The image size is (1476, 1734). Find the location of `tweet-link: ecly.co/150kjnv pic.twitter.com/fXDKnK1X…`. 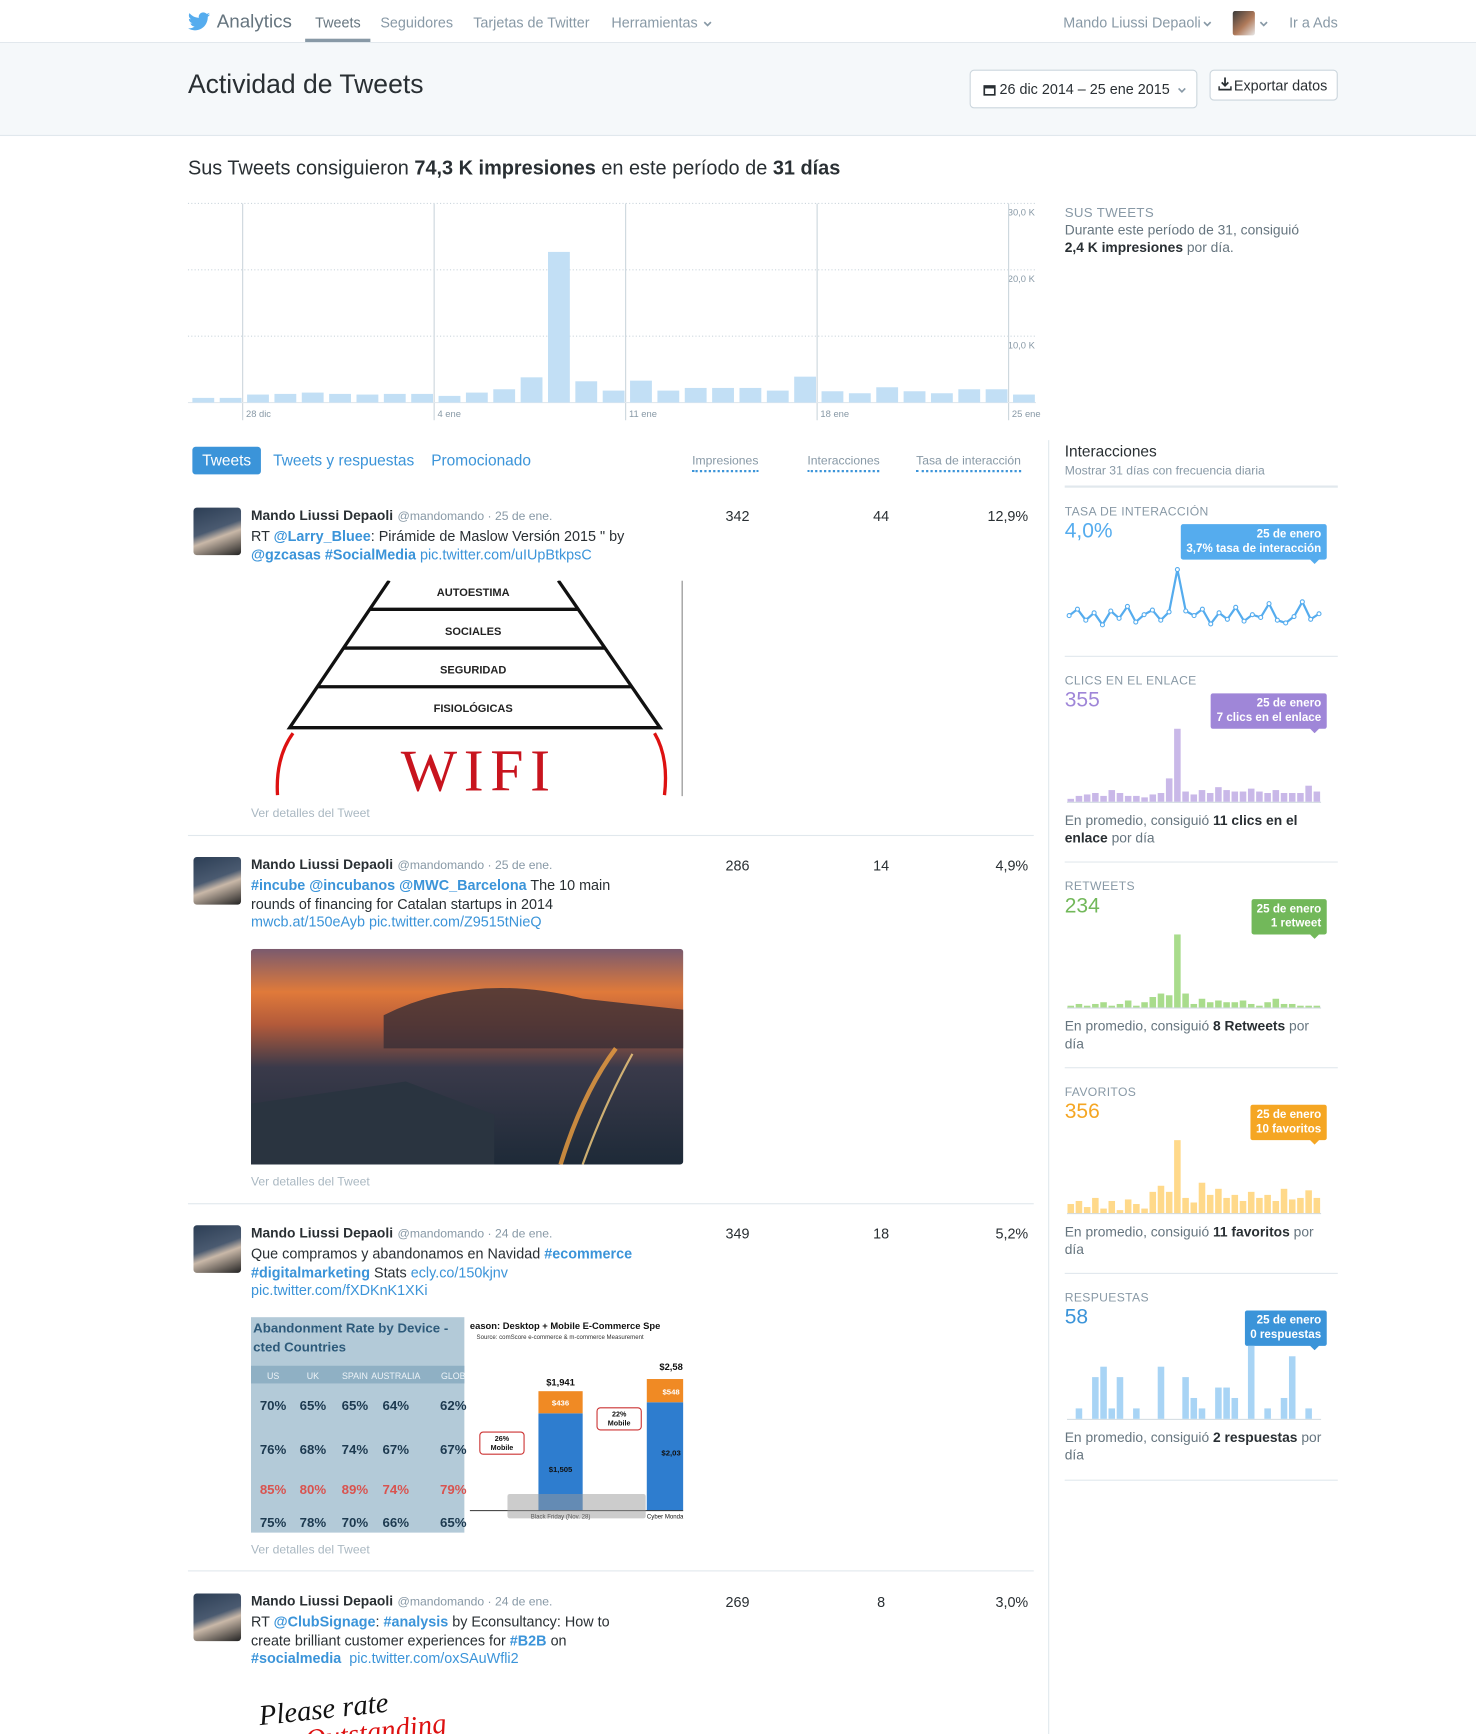

tweet-link: ecly.co/150kjnv pic.twitter.com/fXDKnK1X… is located at coordinates (381, 1281).